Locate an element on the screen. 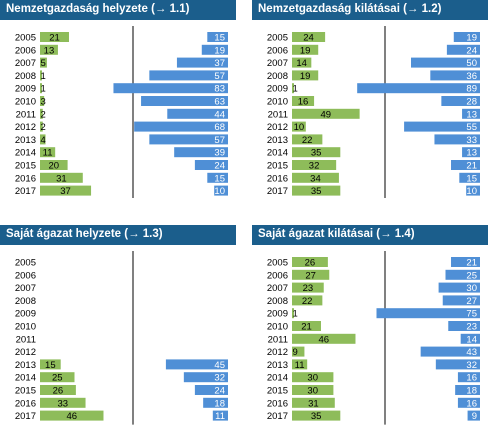 This screenshot has height=433, width=488. positive-value-label: 13 is located at coordinates (49, 50).